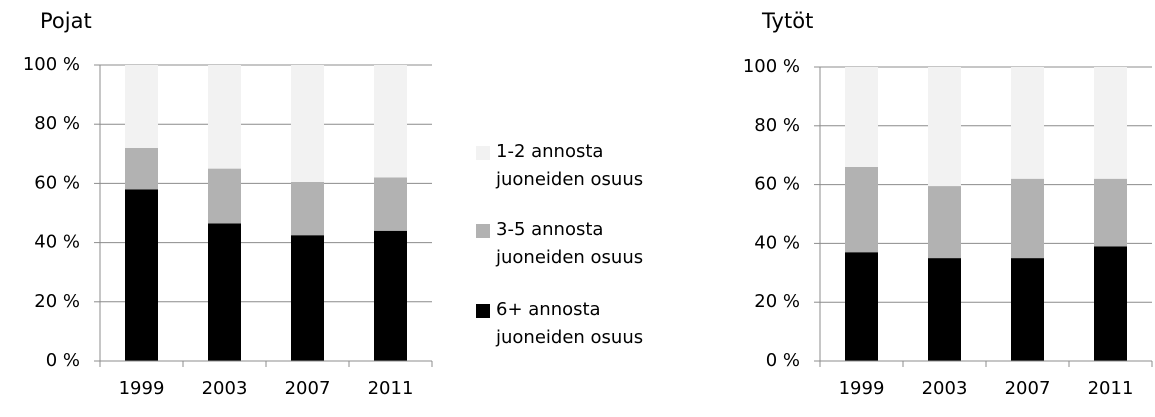 This screenshot has width=1155, height=417. I want to click on chart-title: Pojat, so click(66, 21).